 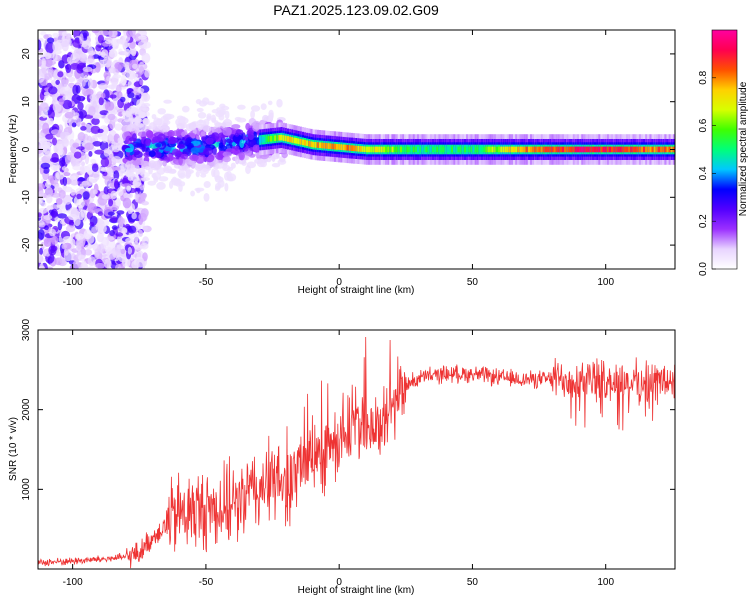 I want to click on chart-title: PAZ1.2025.123.09.02.G09, so click(x=356, y=10).